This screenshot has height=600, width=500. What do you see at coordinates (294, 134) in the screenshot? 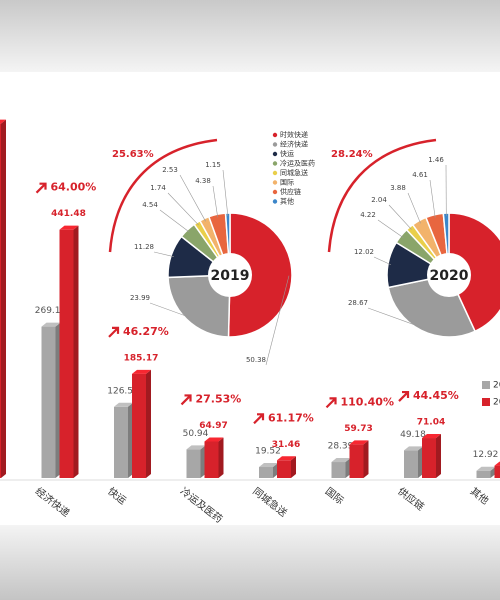
I see `legend-label: 时效快递` at bounding box center [294, 134].